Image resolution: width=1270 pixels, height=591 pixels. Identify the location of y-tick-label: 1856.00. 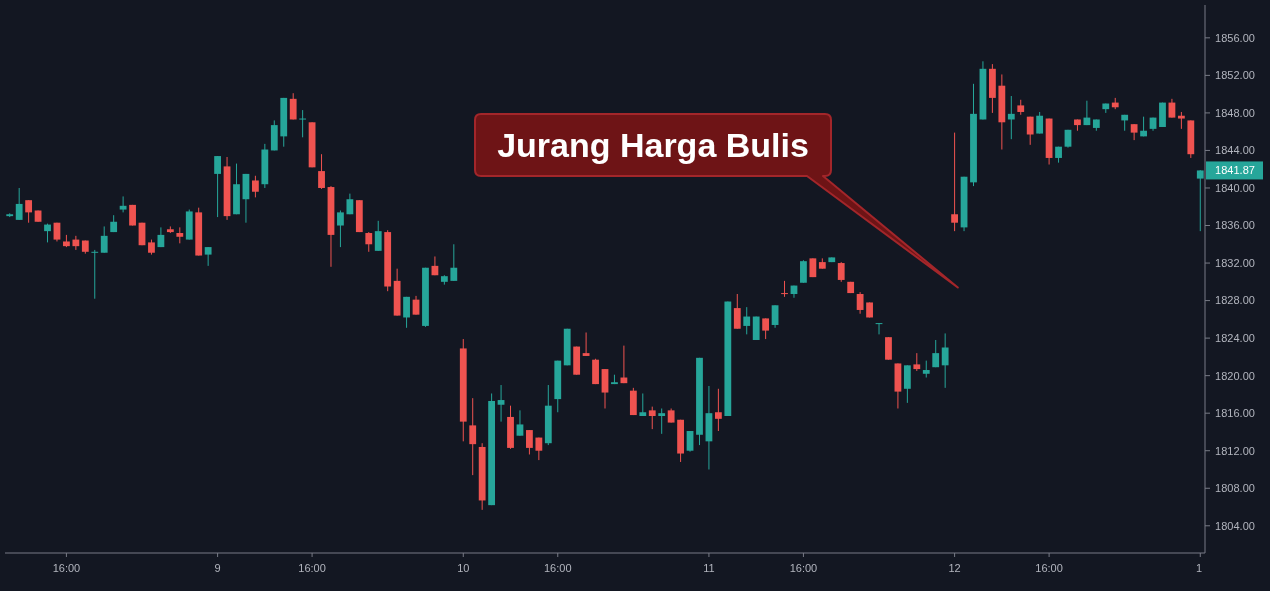
(1235, 37).